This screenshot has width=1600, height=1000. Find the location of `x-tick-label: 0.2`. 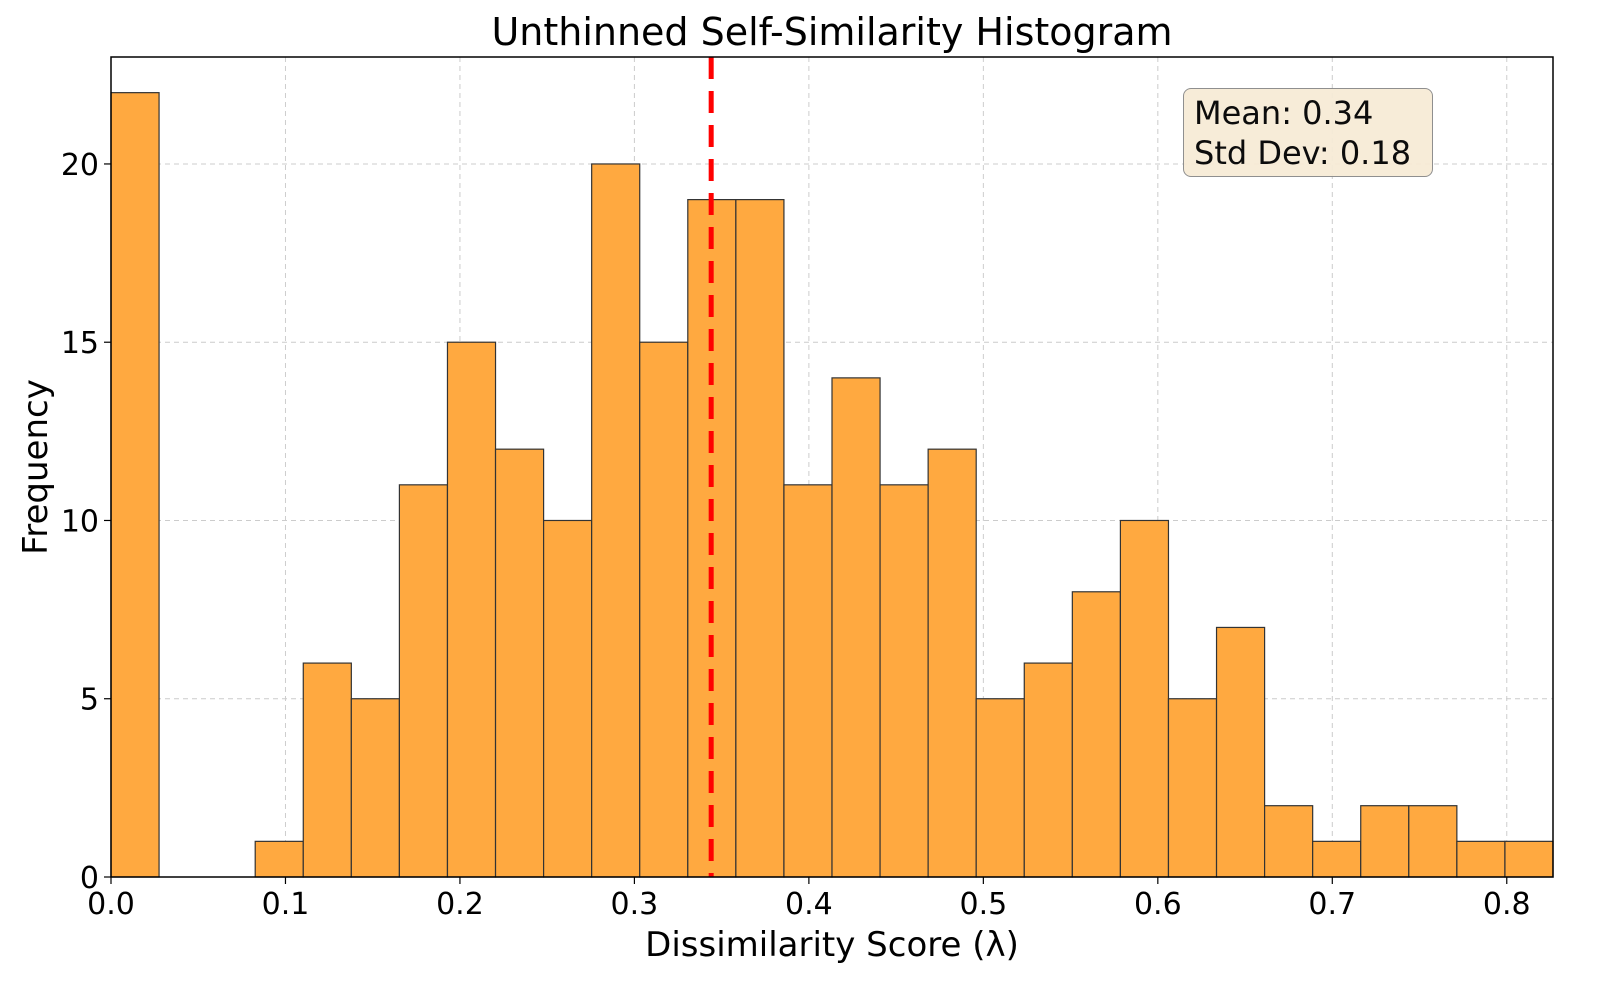

x-tick-label: 0.2 is located at coordinates (460, 904).